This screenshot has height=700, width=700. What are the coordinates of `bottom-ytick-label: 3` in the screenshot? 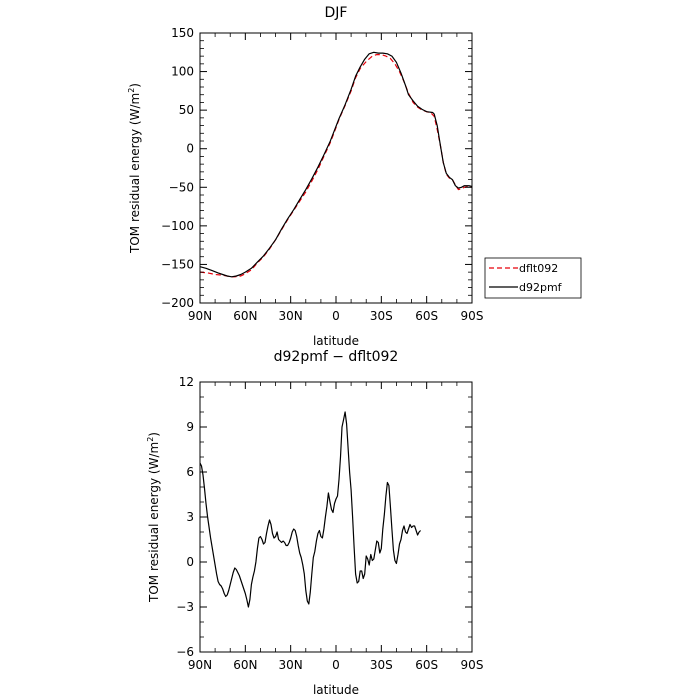 It's located at (190, 517).